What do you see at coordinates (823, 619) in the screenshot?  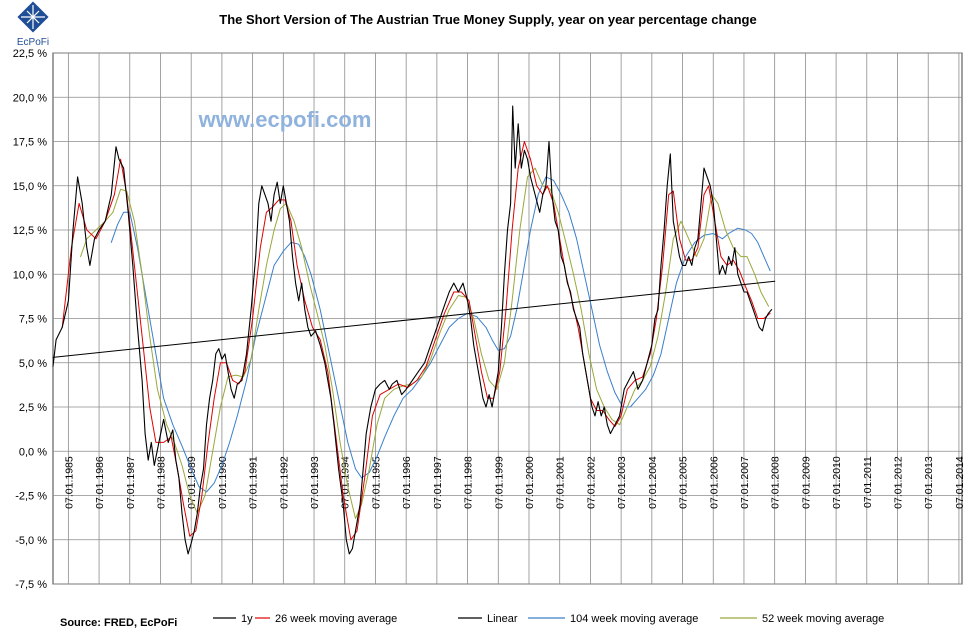 I see `legend-label: 52 week moving average` at bounding box center [823, 619].